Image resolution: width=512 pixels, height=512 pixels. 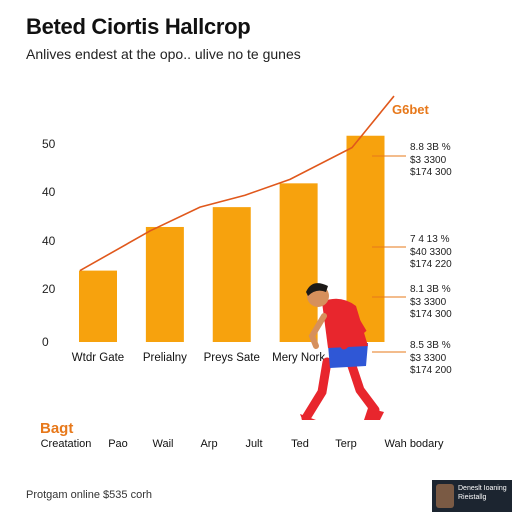 I want to click on secondary-x-label: Wah bodary, so click(x=414, y=444).